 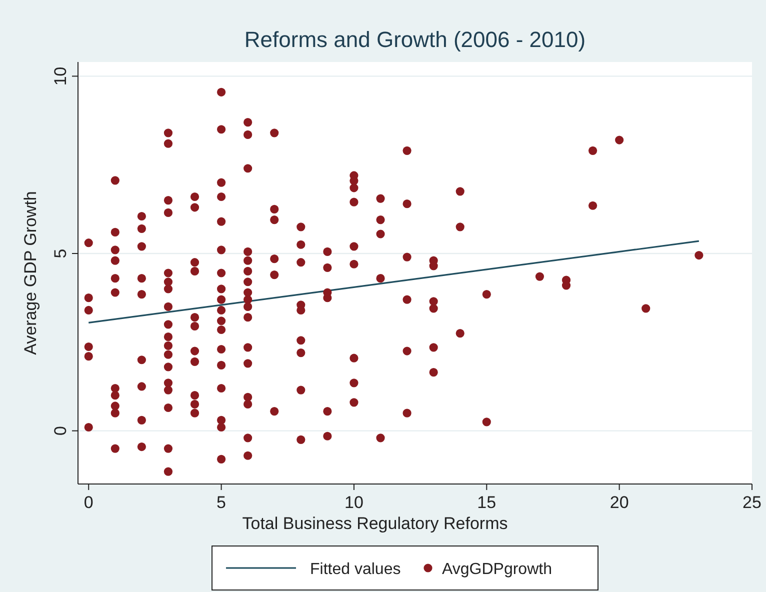 I want to click on x-tick-label: 5, so click(x=221, y=502).